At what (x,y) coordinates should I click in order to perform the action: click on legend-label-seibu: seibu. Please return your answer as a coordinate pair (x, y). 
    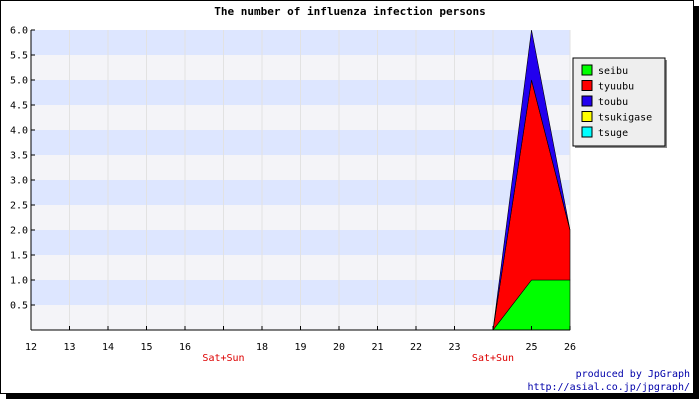
    Looking at the image, I should click on (613, 71).